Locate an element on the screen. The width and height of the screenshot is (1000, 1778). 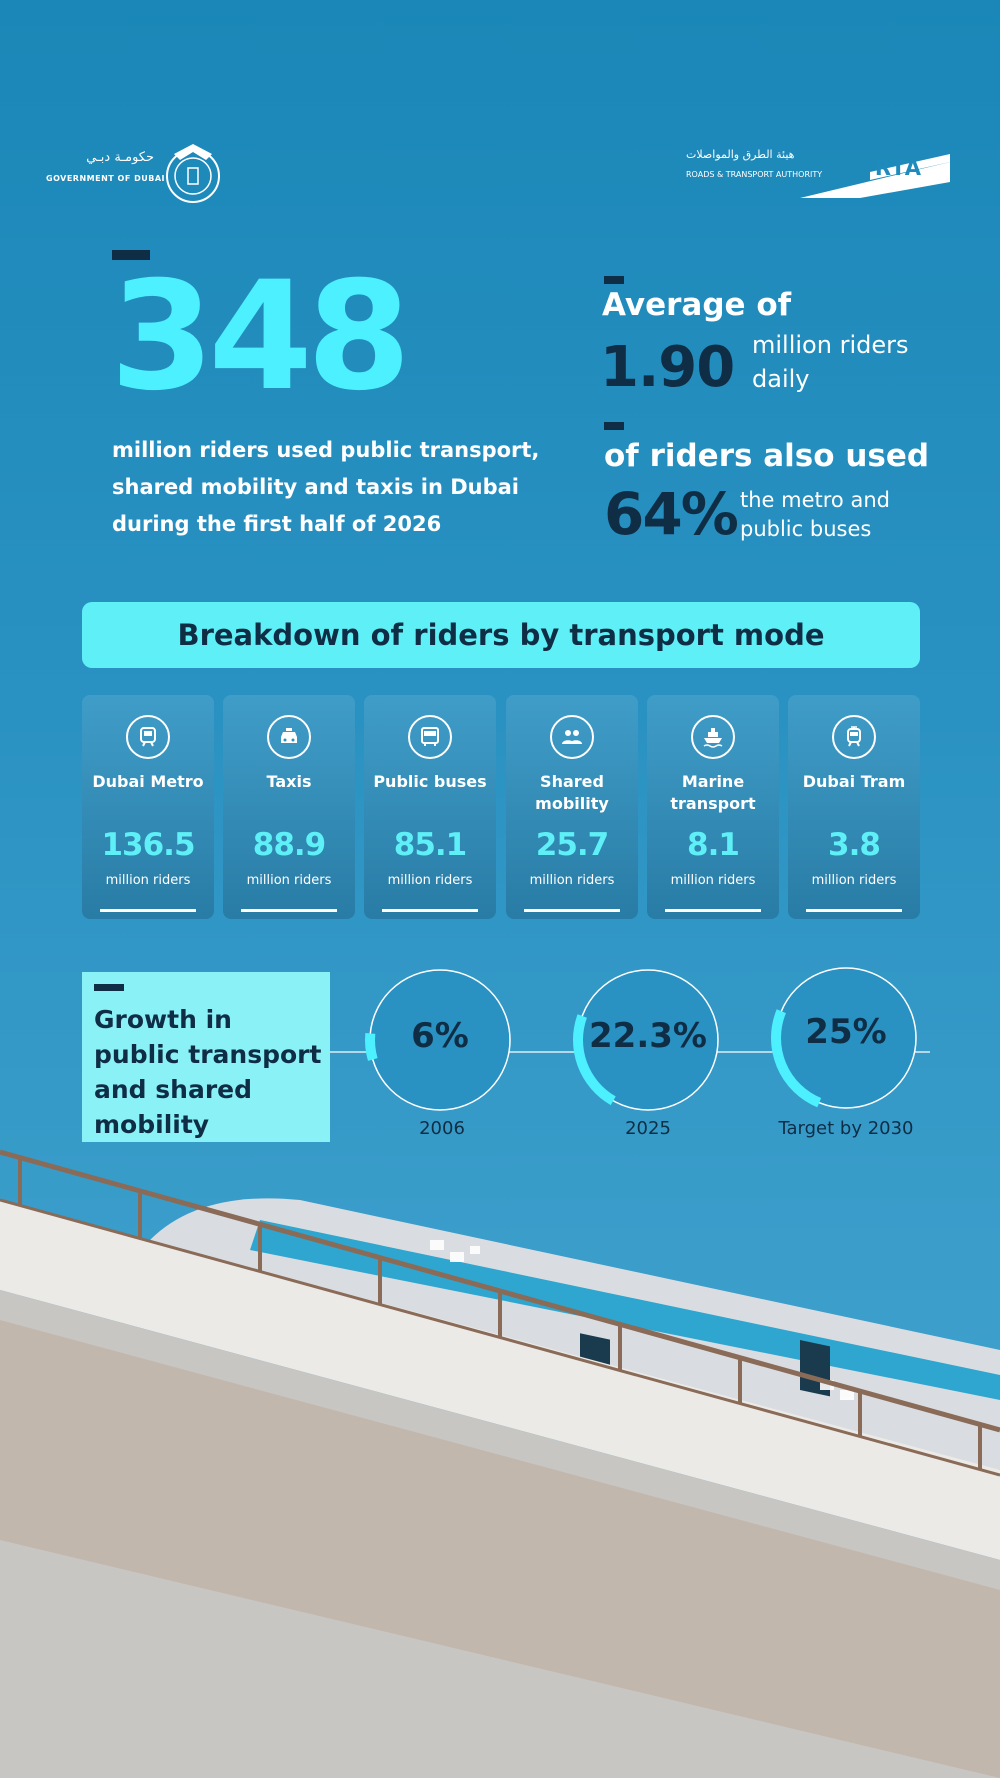
breakdown-title-bar: Breakdown of riders by transport mode is located at coordinates (501, 635).